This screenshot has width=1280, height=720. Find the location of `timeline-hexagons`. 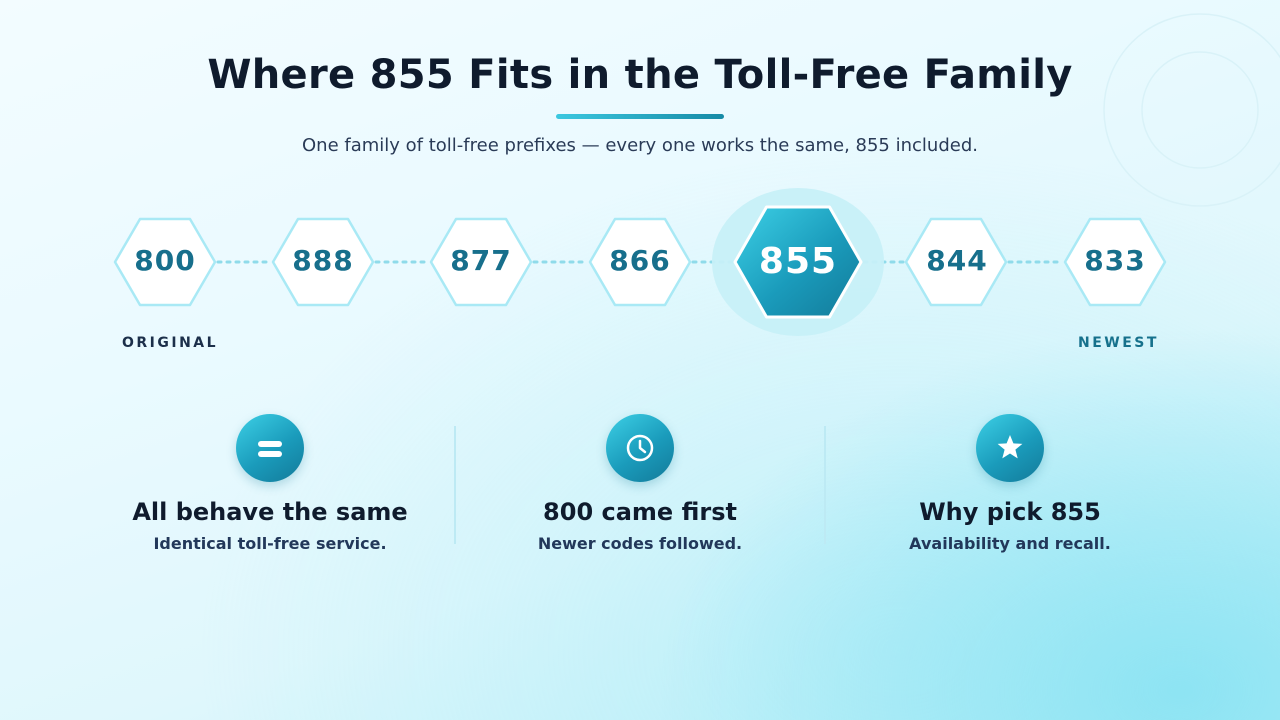

timeline-hexagons is located at coordinates (640, 262).